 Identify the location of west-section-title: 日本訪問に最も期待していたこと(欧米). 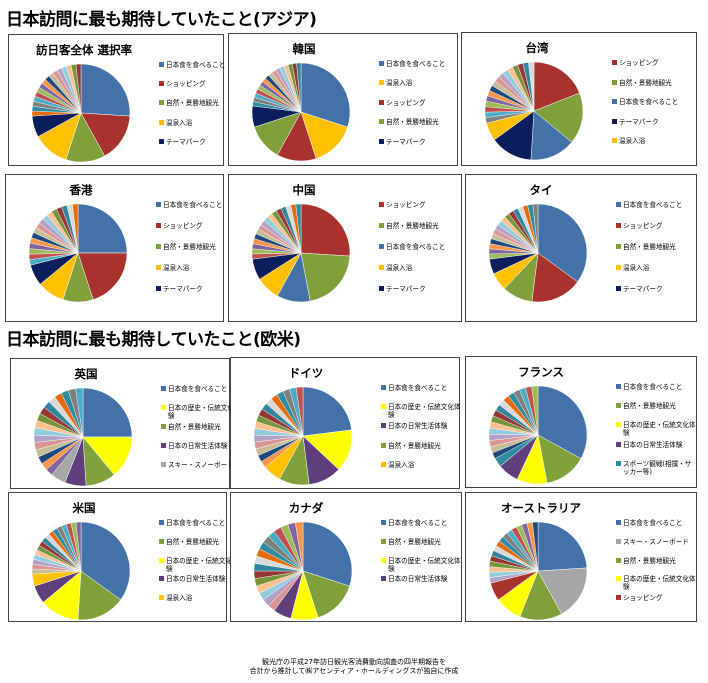
(153, 340).